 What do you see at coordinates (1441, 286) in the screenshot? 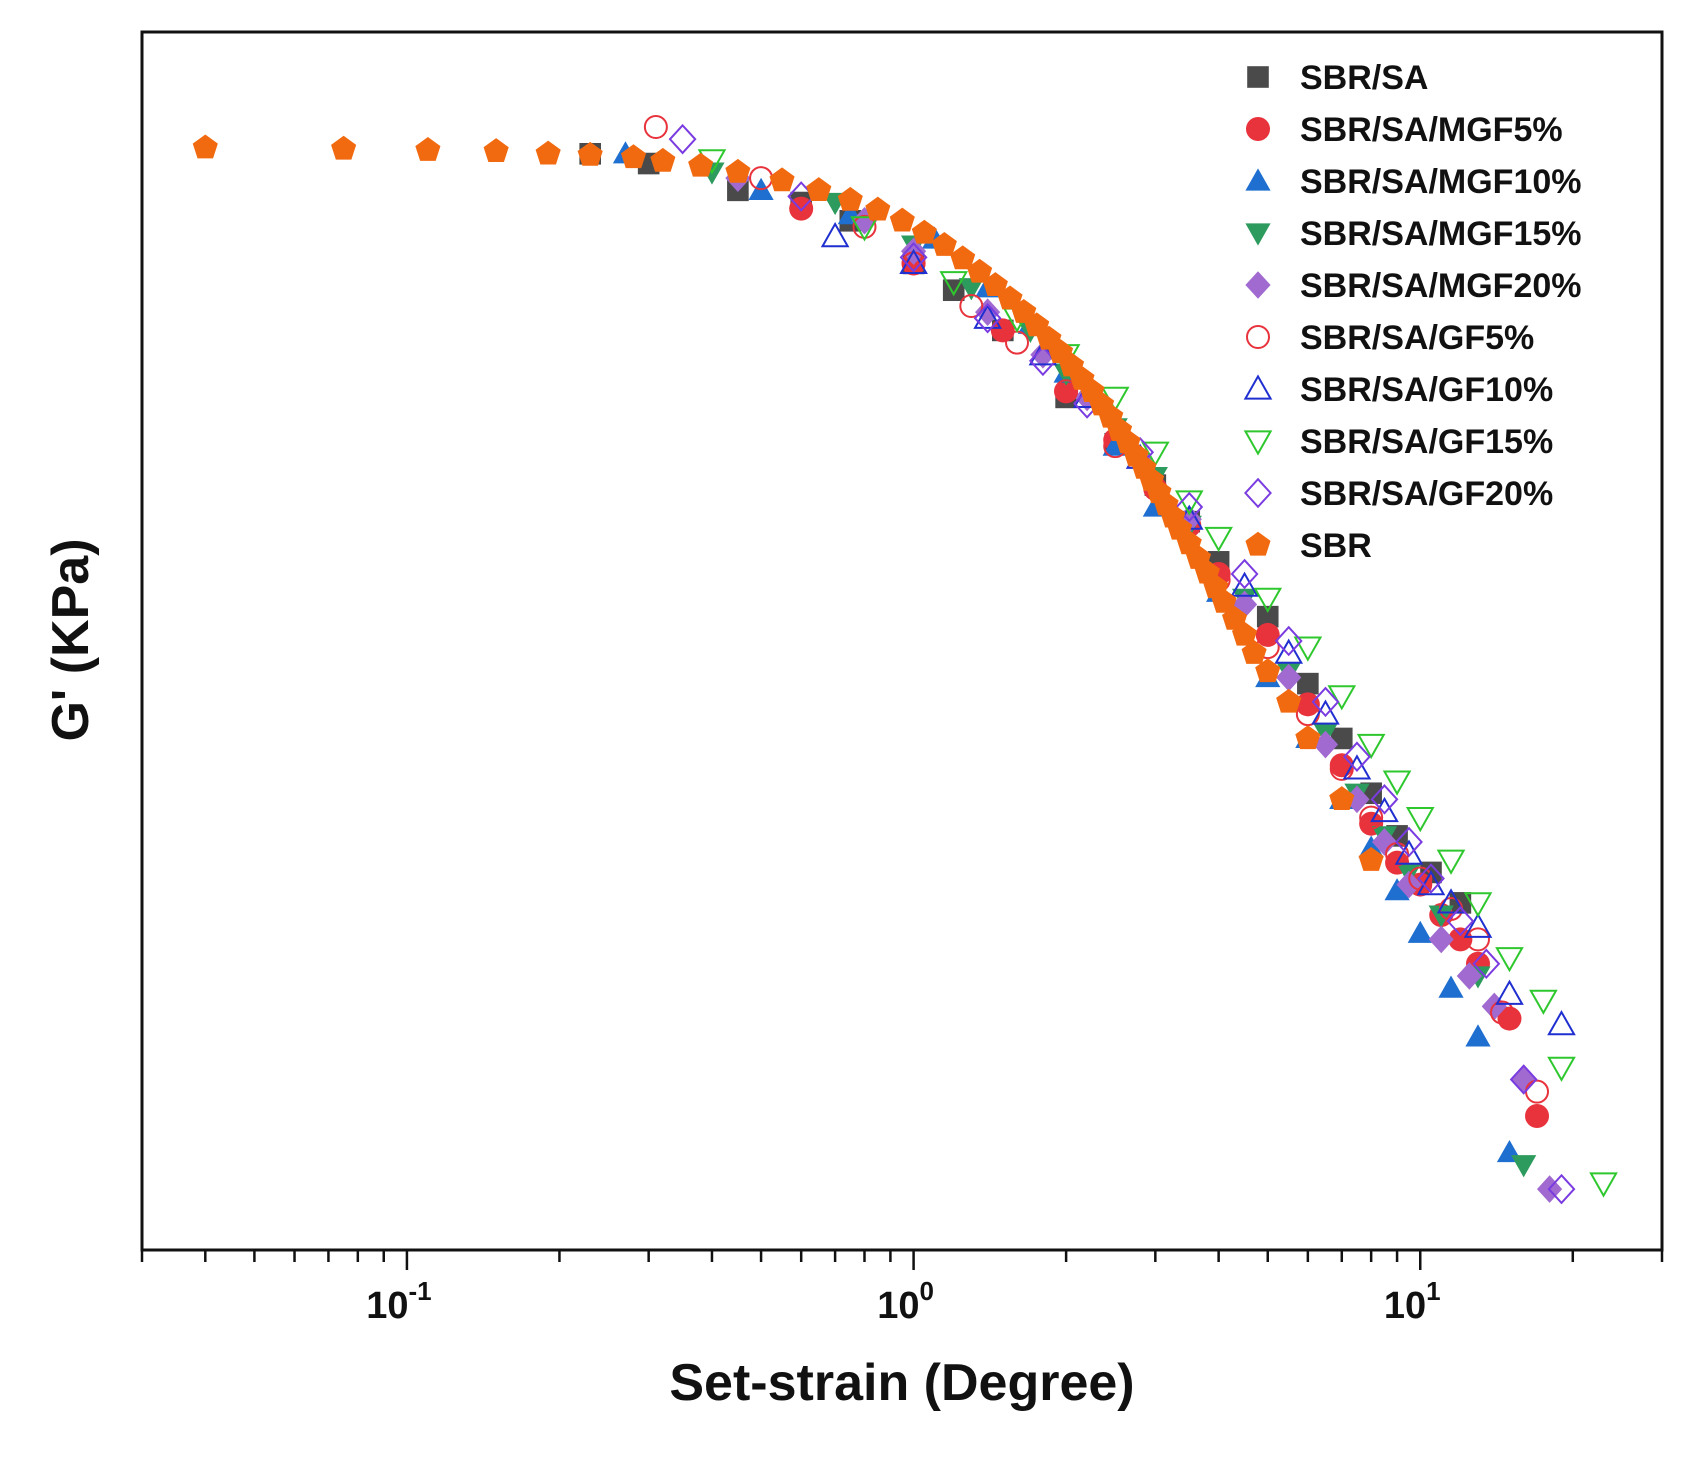
I see `legend-label: SBR/SA/MGF20%` at bounding box center [1441, 286].